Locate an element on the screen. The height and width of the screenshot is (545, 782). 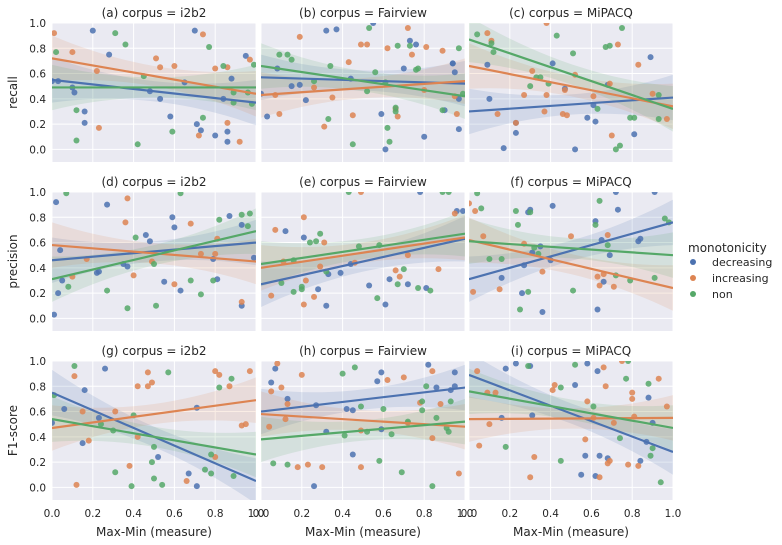
plot-area is located at coordinates (154, 255).